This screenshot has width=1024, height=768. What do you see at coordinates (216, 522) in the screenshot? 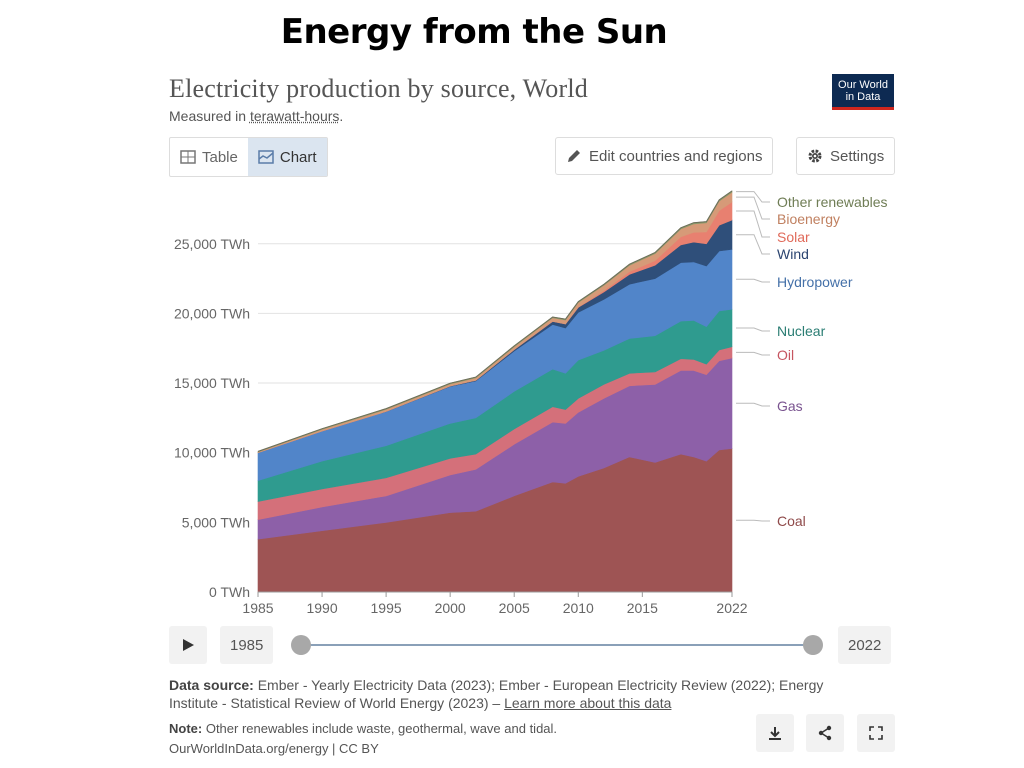
I see `y-tick-label: 5,000 TWh` at bounding box center [216, 522].